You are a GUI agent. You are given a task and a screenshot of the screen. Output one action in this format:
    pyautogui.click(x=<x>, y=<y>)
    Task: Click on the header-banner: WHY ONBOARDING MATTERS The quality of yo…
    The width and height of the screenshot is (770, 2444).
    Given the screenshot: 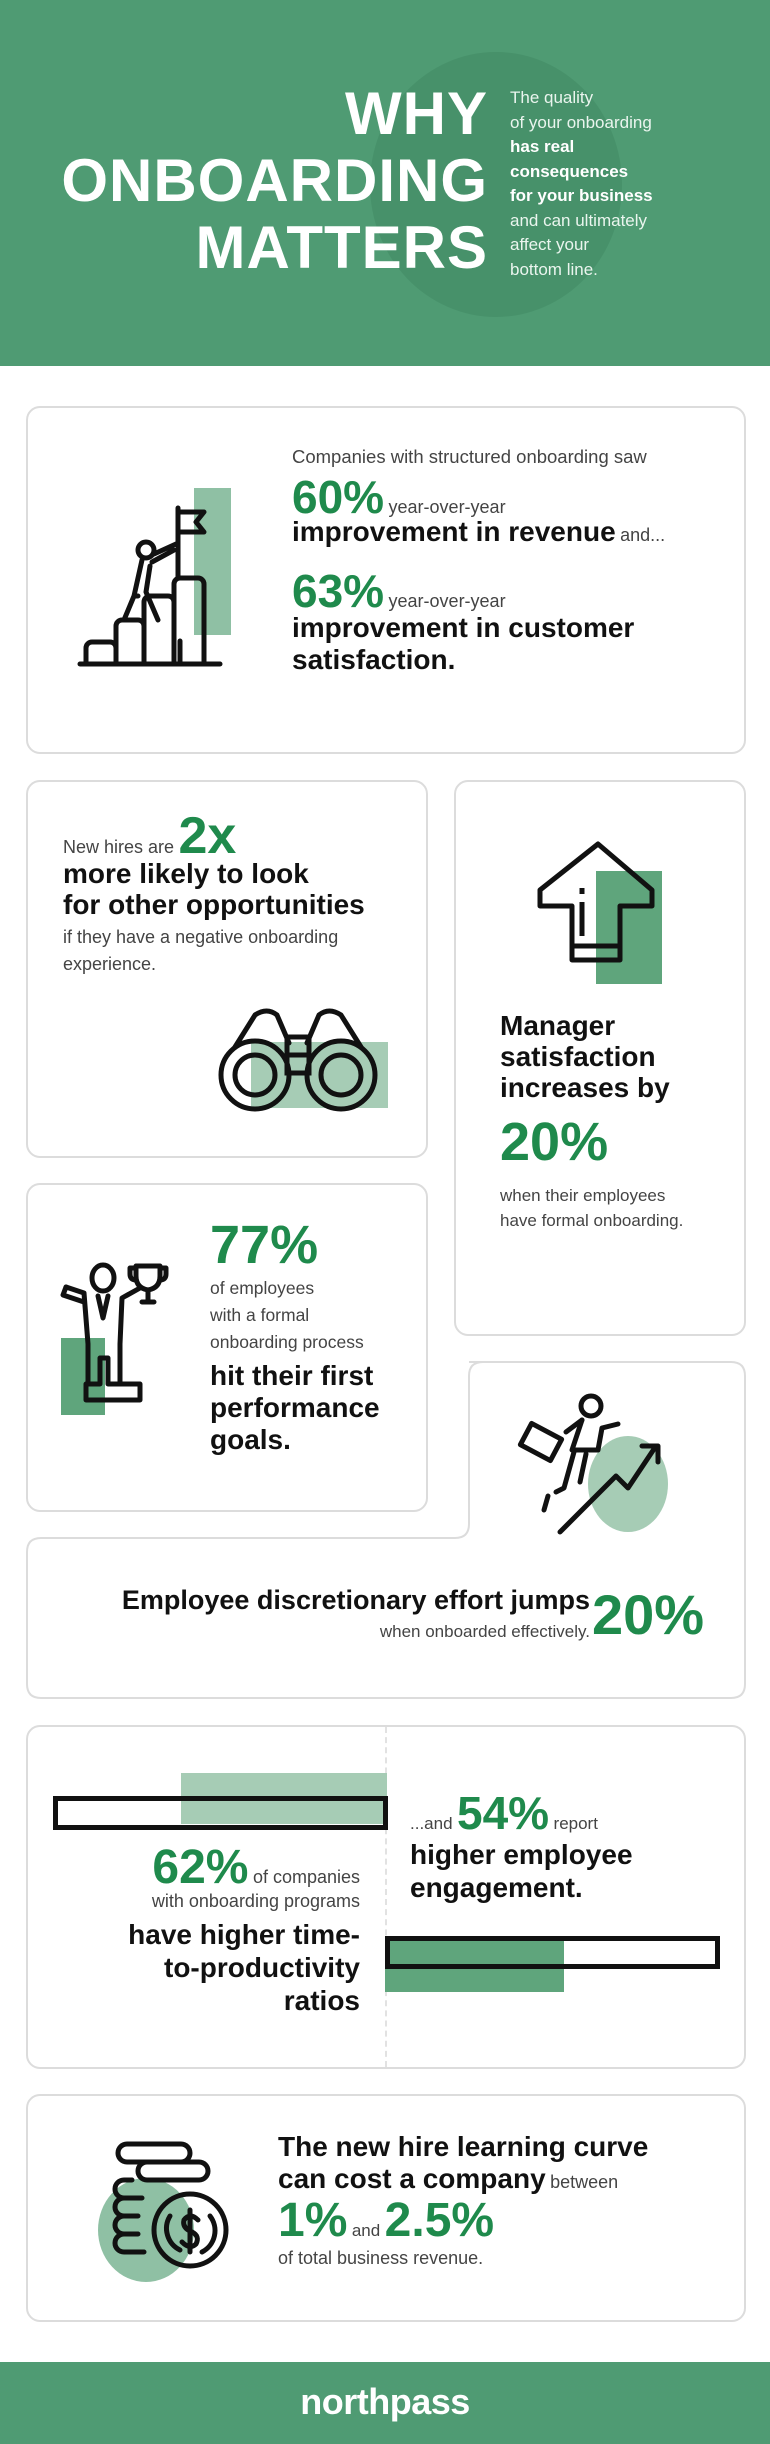 What is the action you would take?
    pyautogui.click(x=385, y=183)
    